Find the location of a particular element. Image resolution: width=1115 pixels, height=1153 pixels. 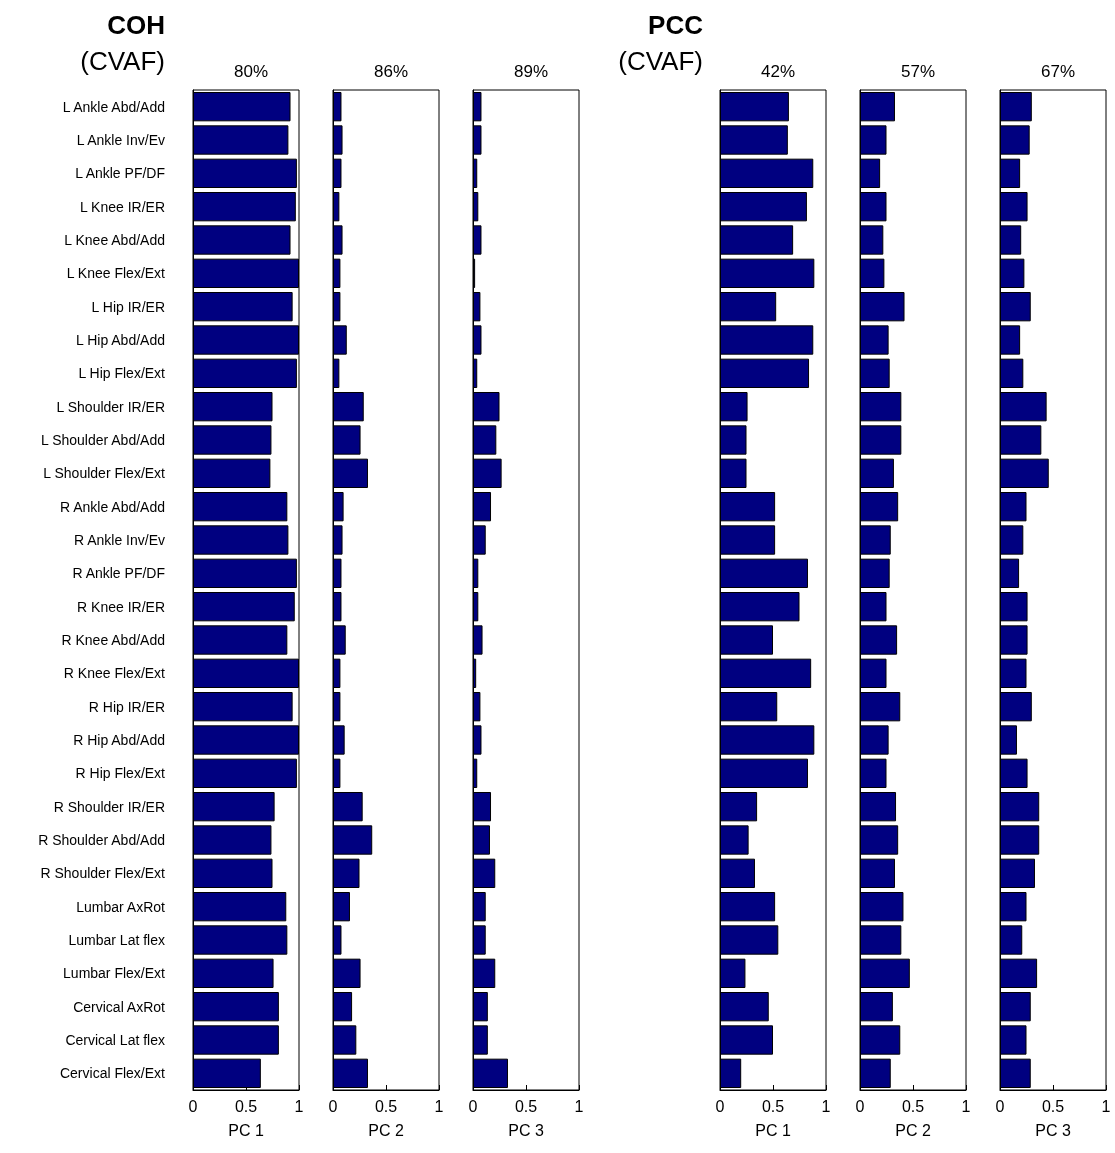

y-tick-label: L Hip Flex/Ext is located at coordinates (122, 373).